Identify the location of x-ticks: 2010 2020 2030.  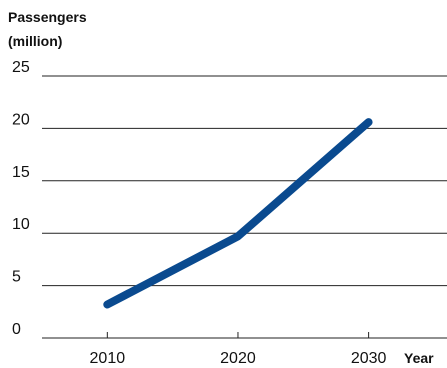
(238, 349).